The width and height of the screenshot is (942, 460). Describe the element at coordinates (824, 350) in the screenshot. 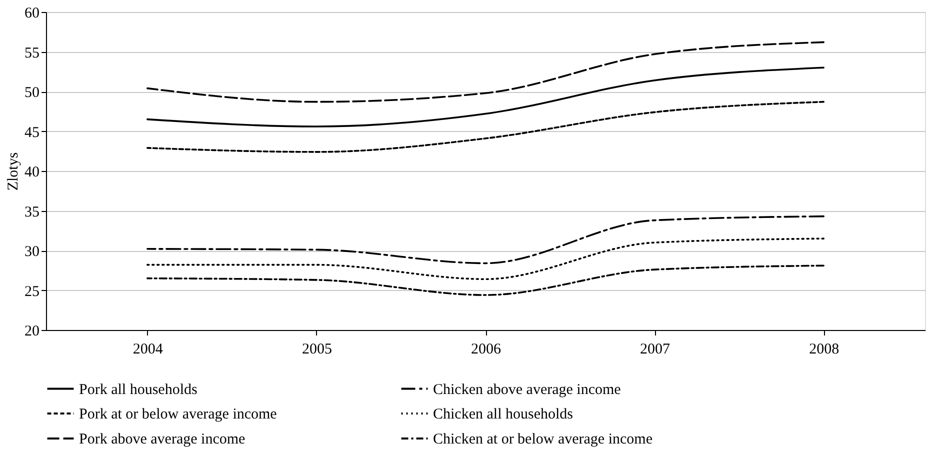

I see `x-tick-label: 2008` at that location.